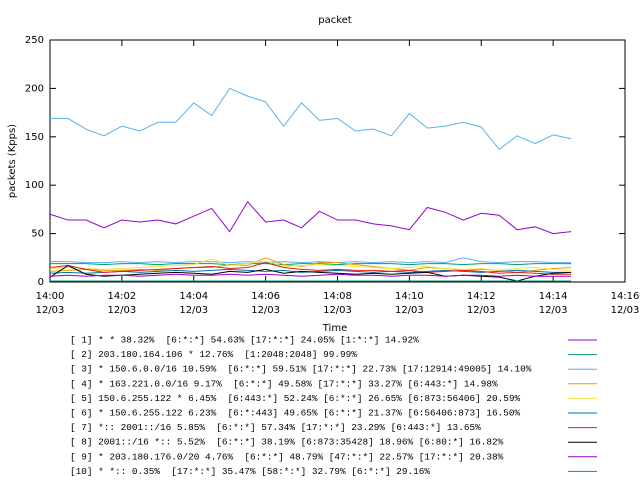  Describe the element at coordinates (41, 282) in the screenshot. I see `y-tick-label: 0` at that location.